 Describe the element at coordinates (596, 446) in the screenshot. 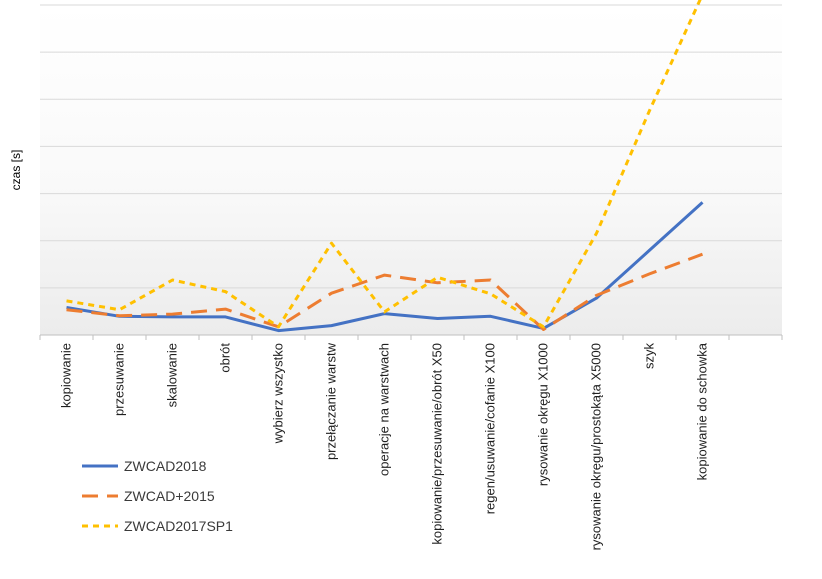

I see `x-tick-label: rysowanie okręgu/prostokąta X5000` at that location.